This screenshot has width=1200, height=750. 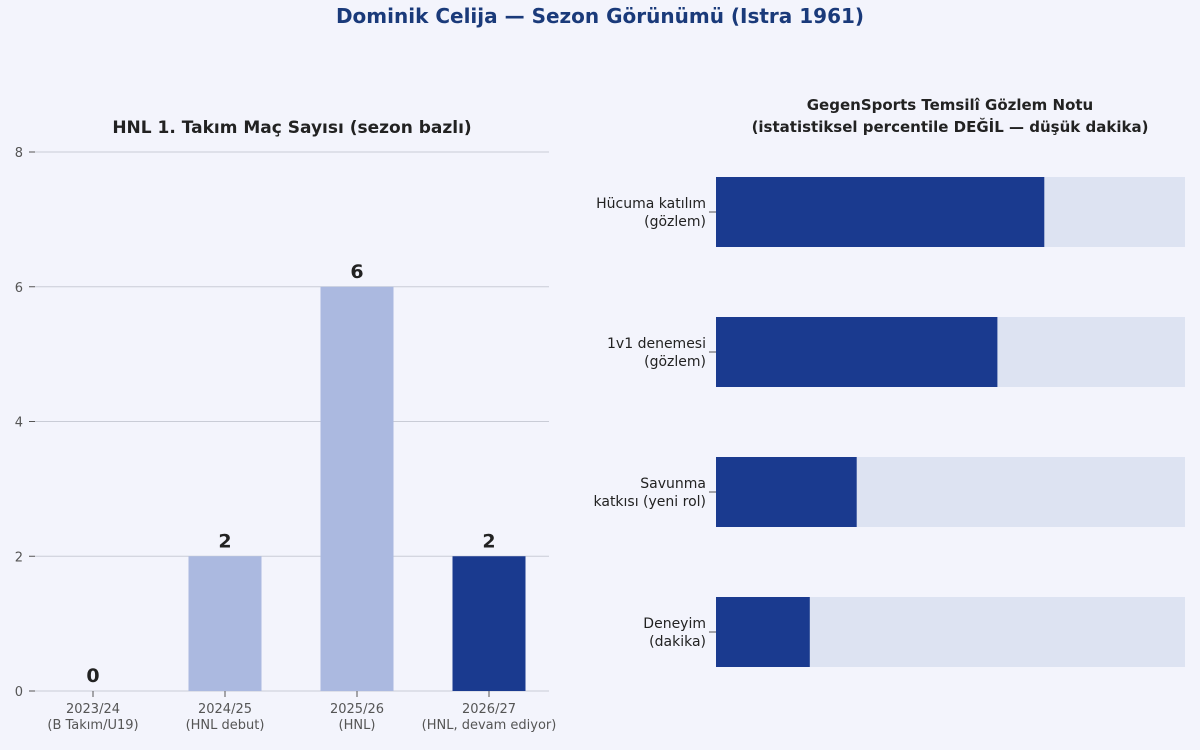 What do you see at coordinates (19, 557) in the screenshot?
I see `y-tick-label: 2` at bounding box center [19, 557].